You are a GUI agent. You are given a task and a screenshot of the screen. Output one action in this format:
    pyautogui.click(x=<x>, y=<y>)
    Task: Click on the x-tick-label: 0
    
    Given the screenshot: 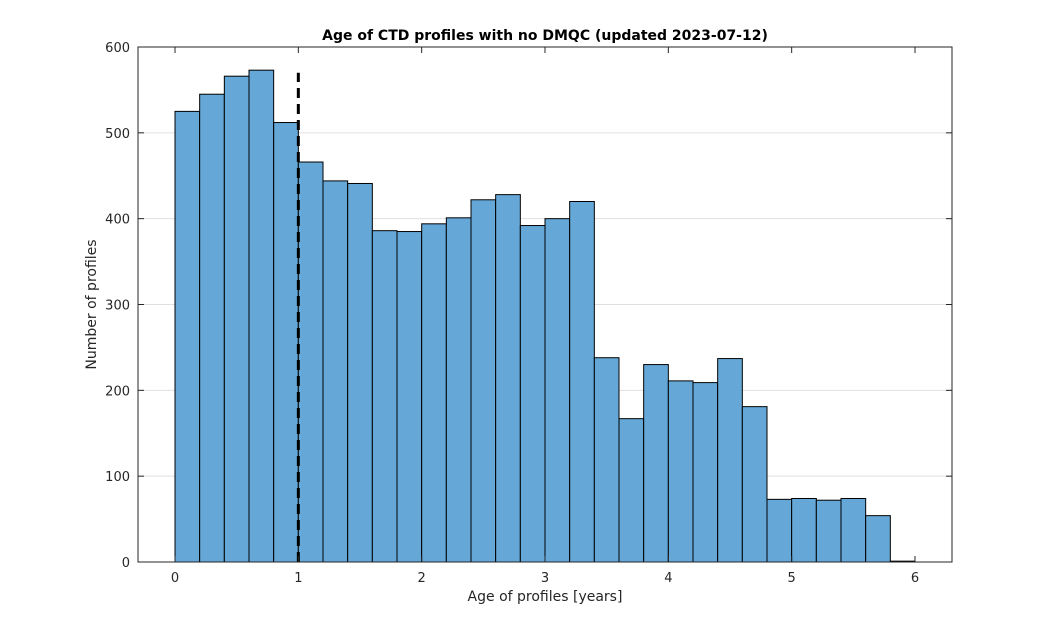 What is the action you would take?
    pyautogui.click(x=175, y=578)
    